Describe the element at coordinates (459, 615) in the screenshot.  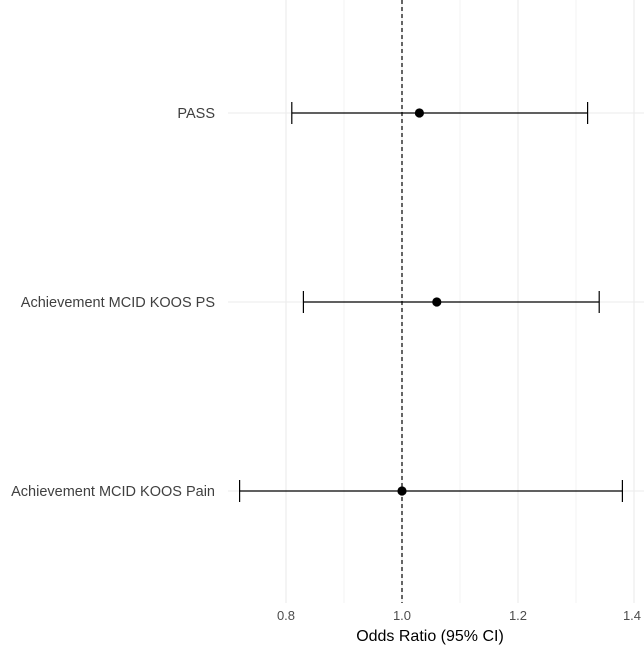
I see `x-axis-tick-labels: 0.8 1.0 1.2 1.4` at that location.